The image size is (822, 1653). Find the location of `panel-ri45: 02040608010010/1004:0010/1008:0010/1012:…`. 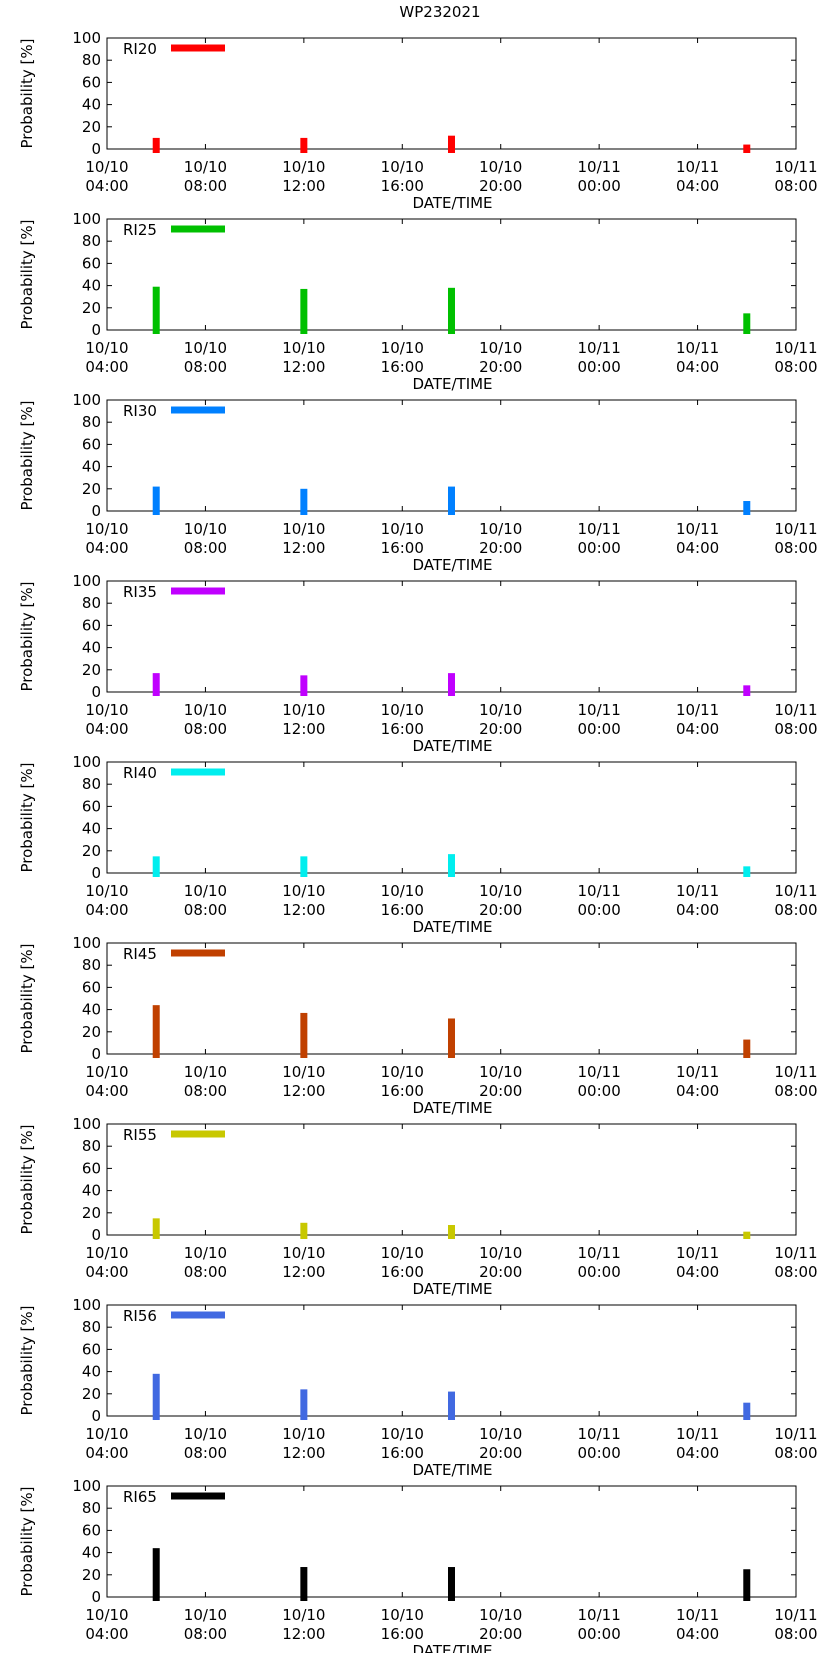

panel-ri45: 02040608010010/1004:0010/1008:0010/1012:… is located at coordinates (418, 1025).